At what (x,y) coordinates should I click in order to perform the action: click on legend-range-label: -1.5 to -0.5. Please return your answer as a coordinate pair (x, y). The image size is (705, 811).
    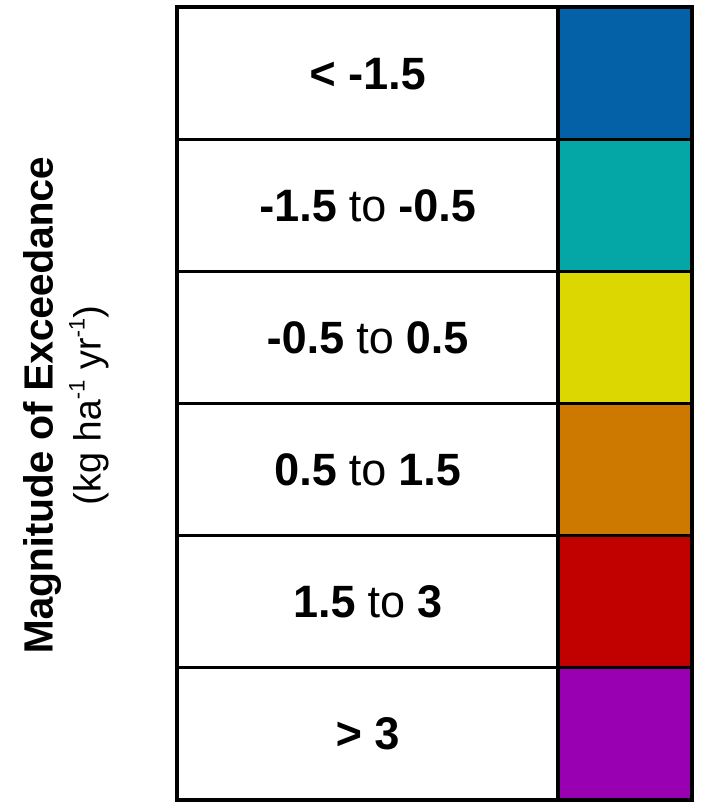
    Looking at the image, I should click on (369, 205).